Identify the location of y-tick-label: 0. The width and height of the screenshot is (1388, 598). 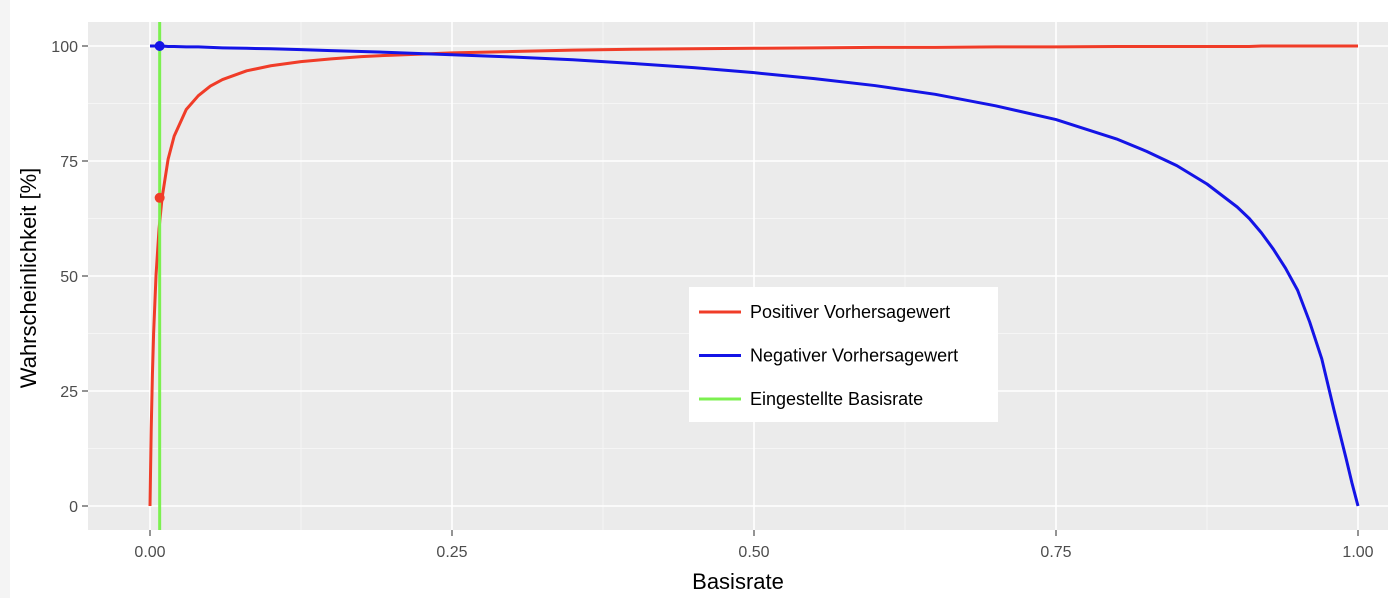
(73, 507).